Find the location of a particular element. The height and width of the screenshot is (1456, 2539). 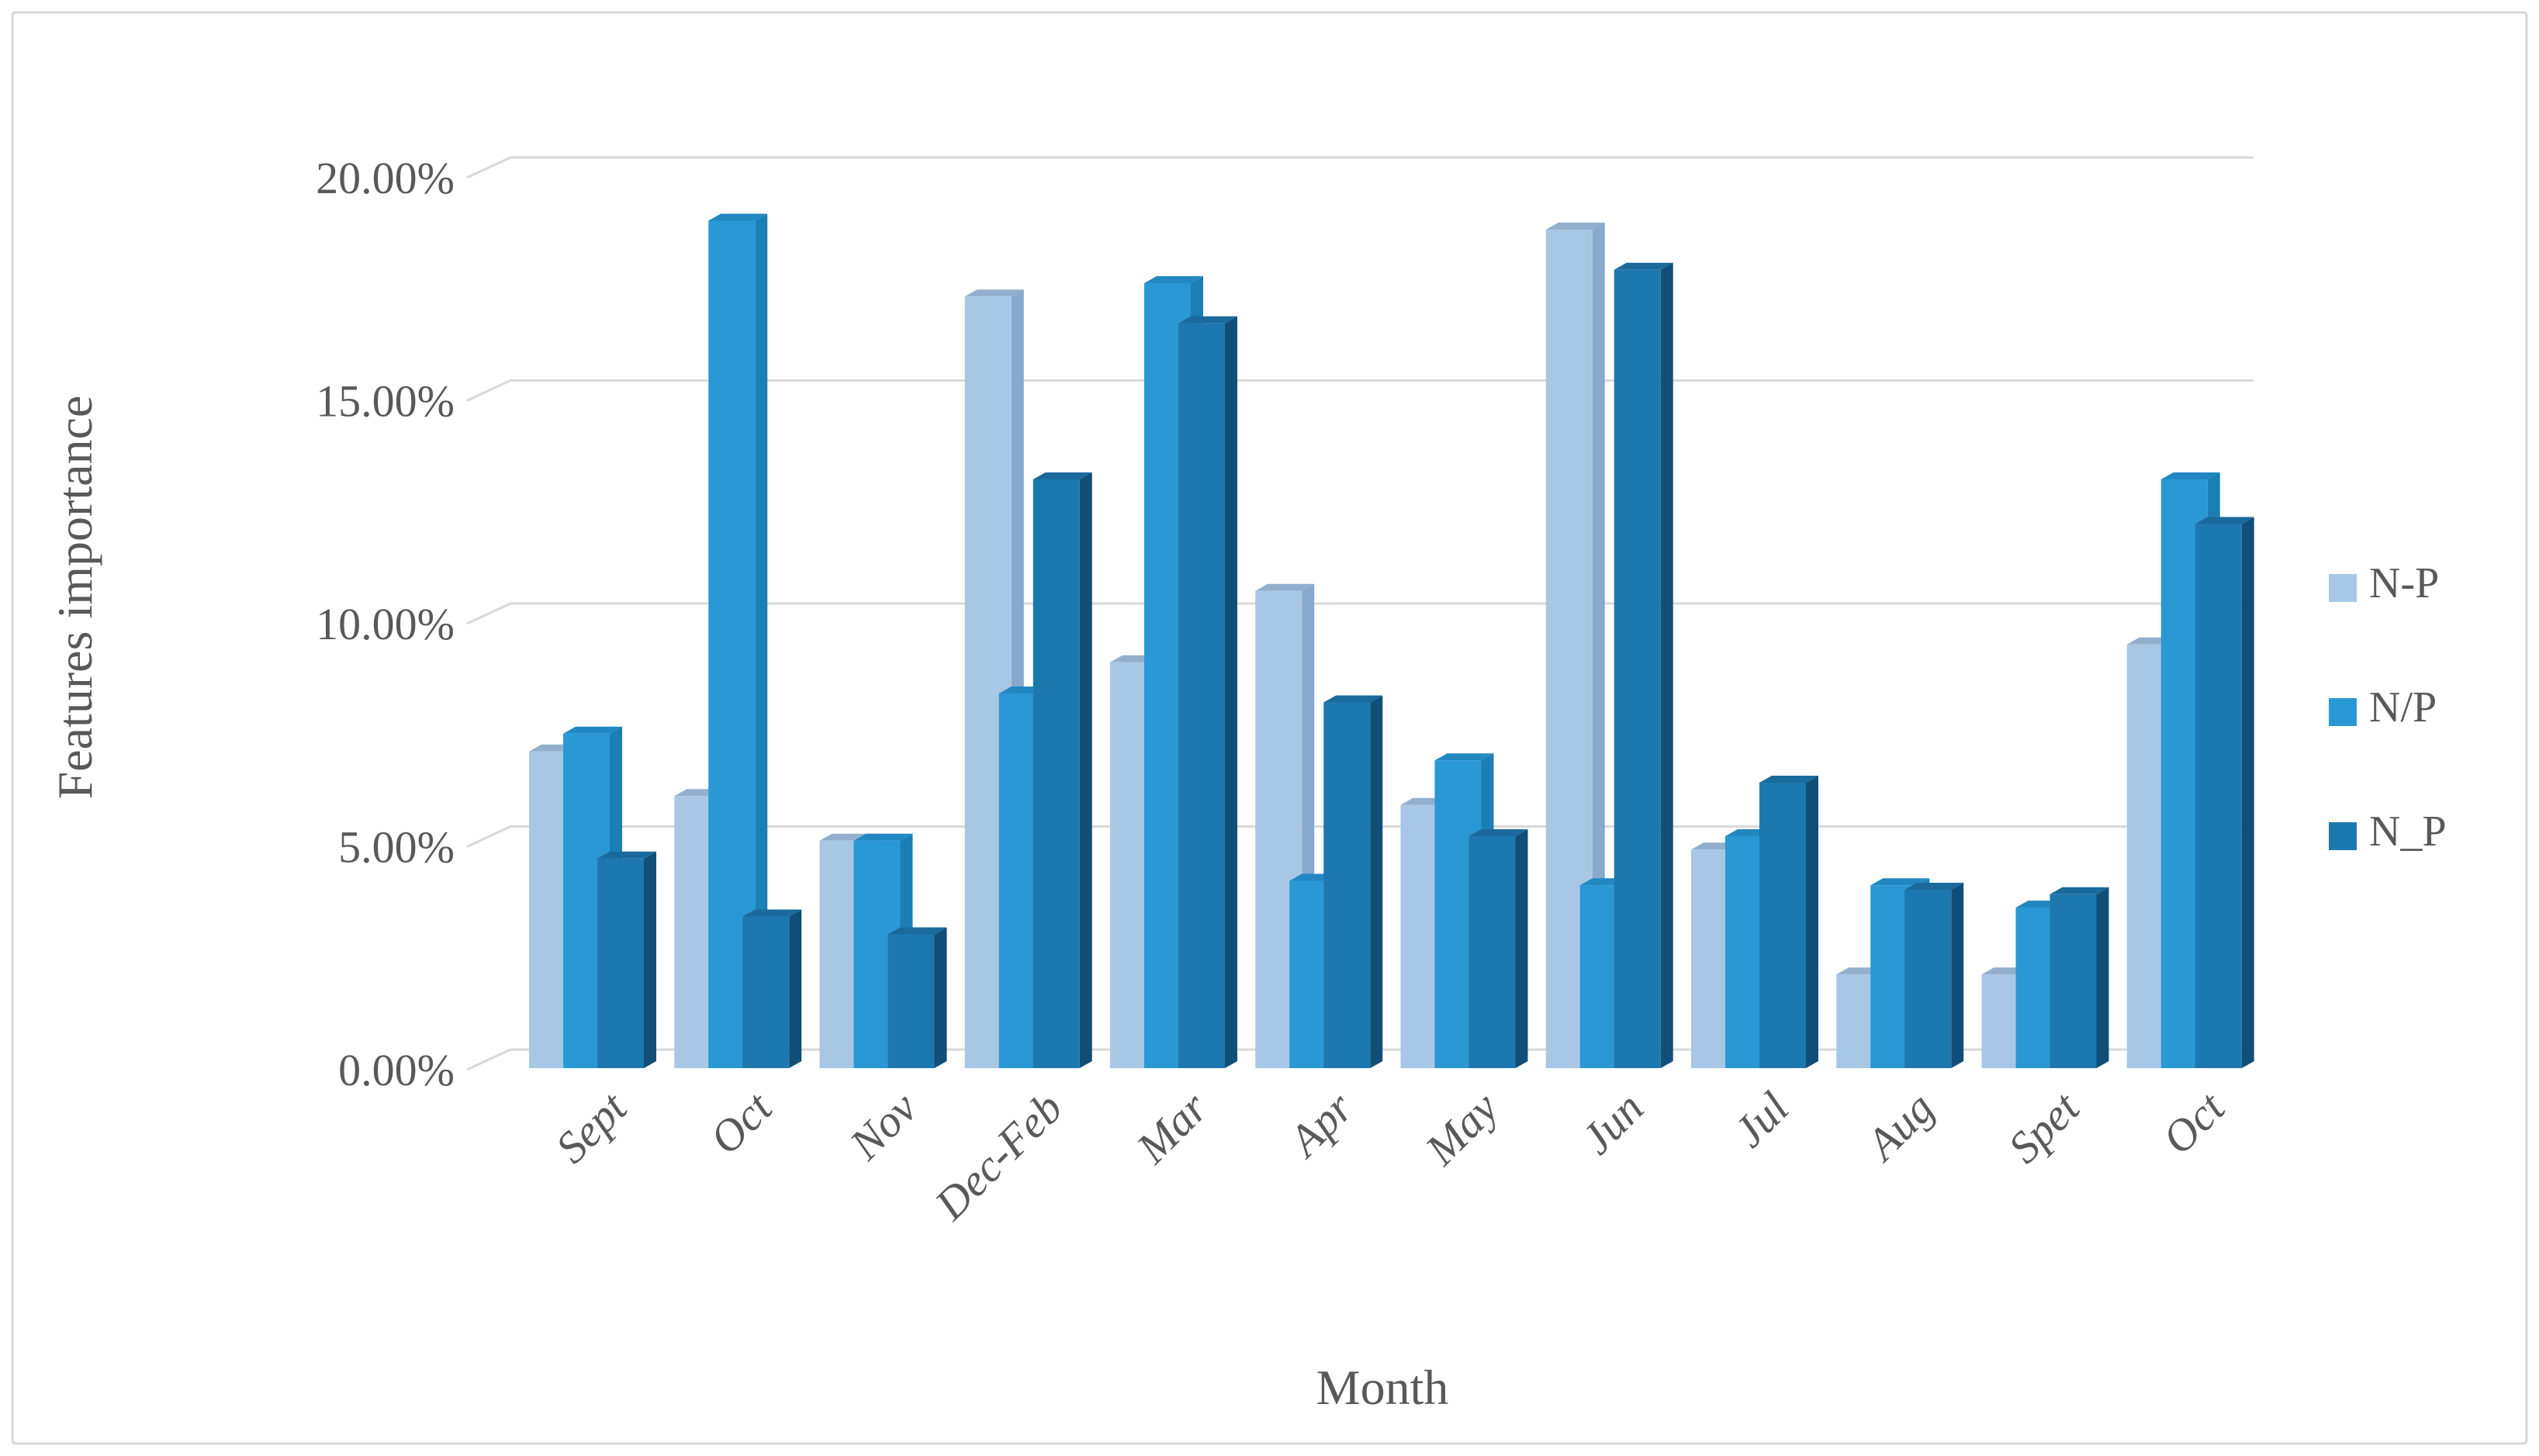

bar-N_P-aug is located at coordinates (1934, 975).